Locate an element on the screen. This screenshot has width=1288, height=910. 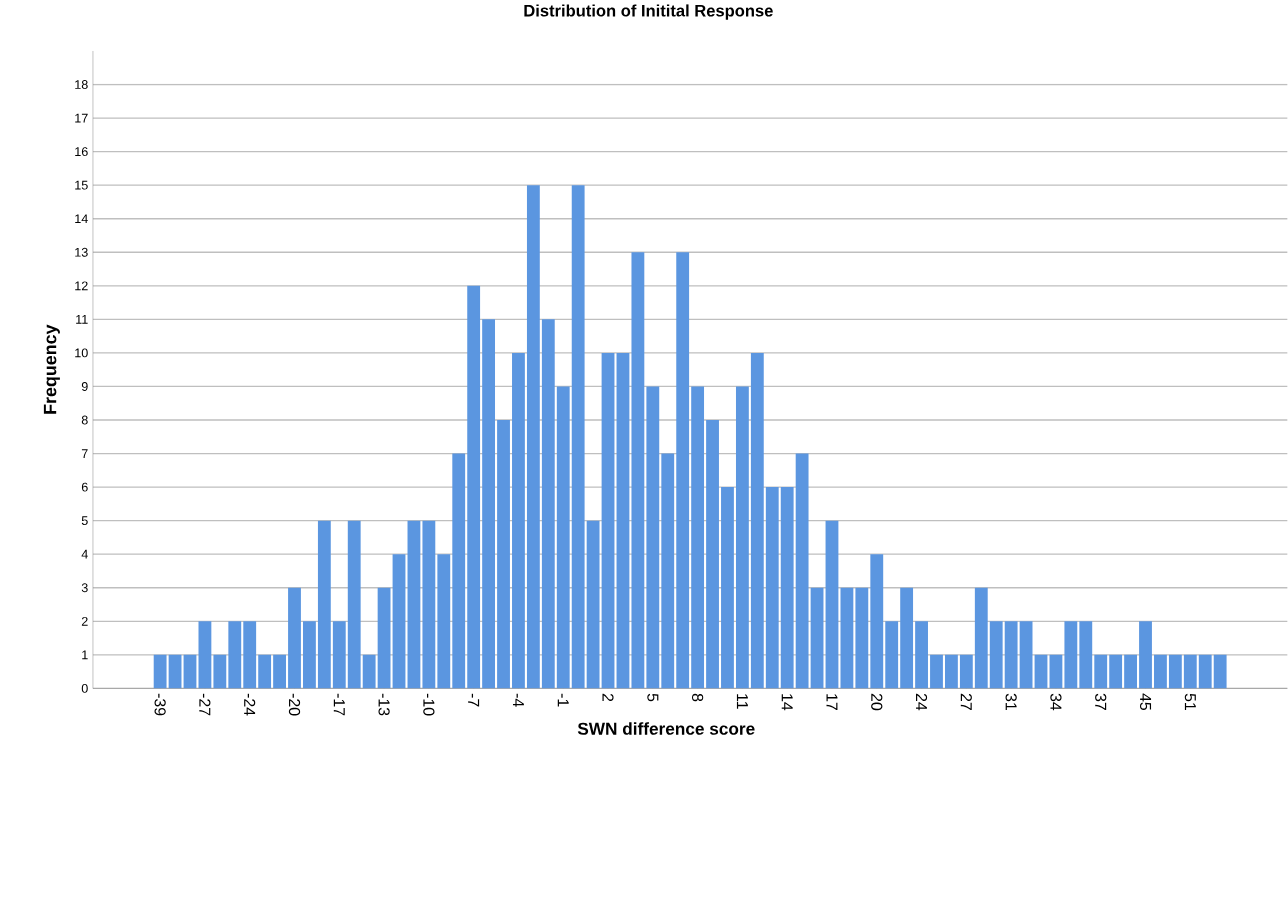
x-tick-label: -39 is located at coordinates (160, 704).